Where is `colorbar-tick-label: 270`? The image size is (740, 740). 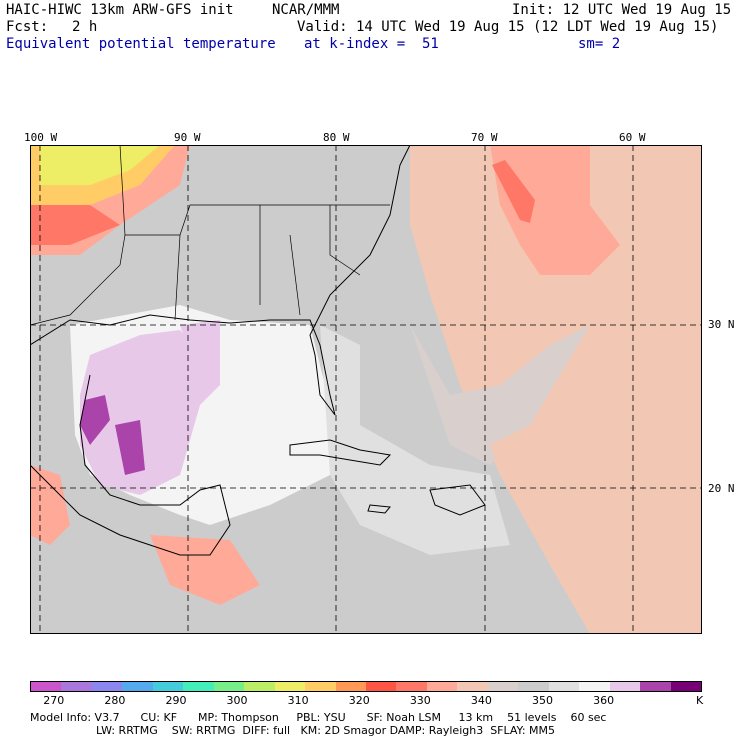 colorbar-tick-label: 270 is located at coordinates (54, 700).